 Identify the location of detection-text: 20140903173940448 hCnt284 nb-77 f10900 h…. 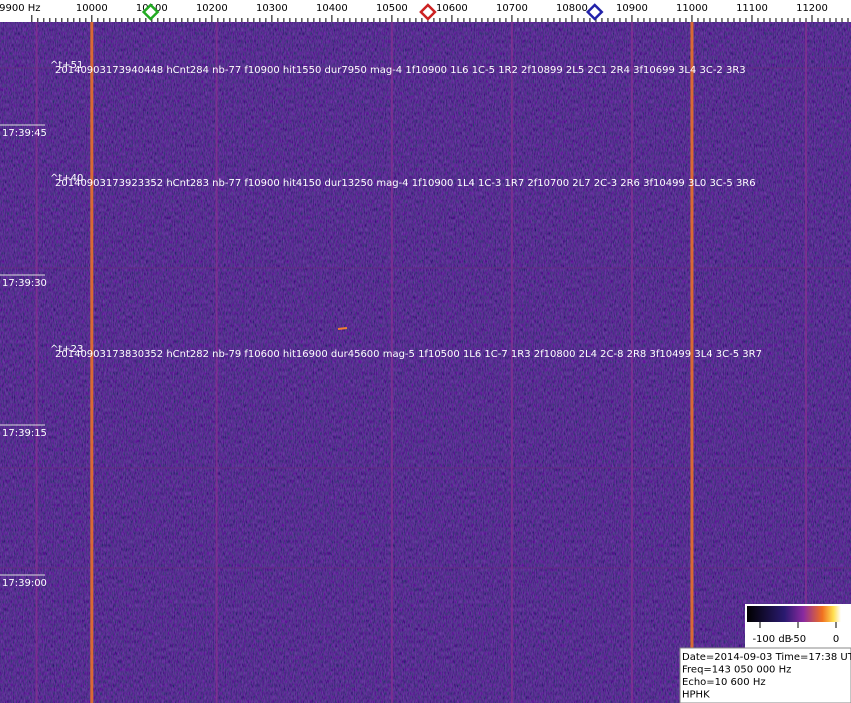
(400, 70).